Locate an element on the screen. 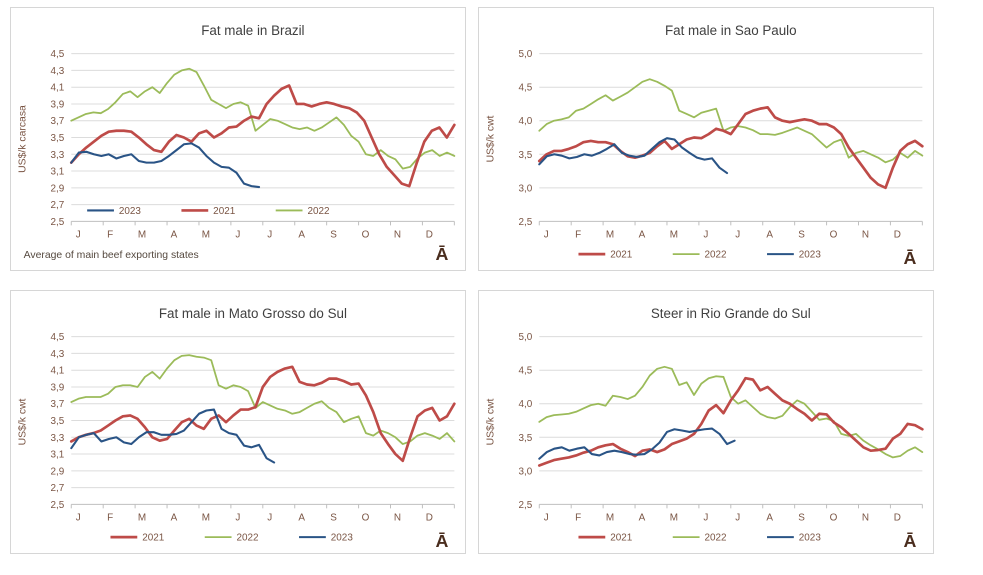  y-tick-label: 2,7 is located at coordinates (58, 488).